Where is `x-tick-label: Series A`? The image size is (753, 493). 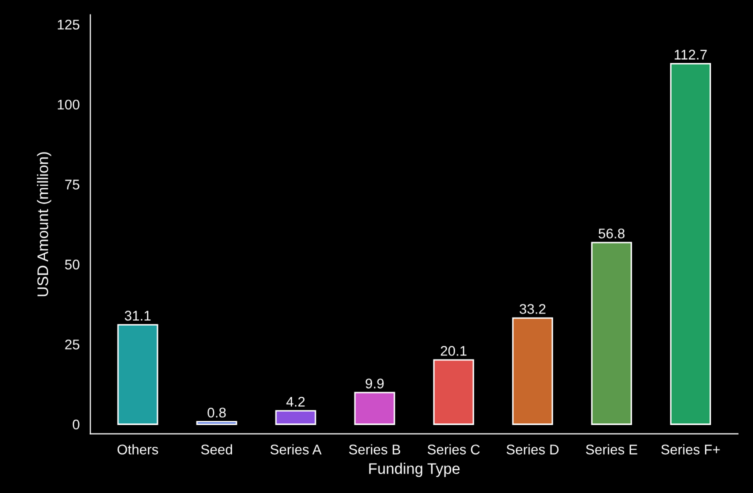
x-tick-label: Series A is located at coordinates (296, 449).